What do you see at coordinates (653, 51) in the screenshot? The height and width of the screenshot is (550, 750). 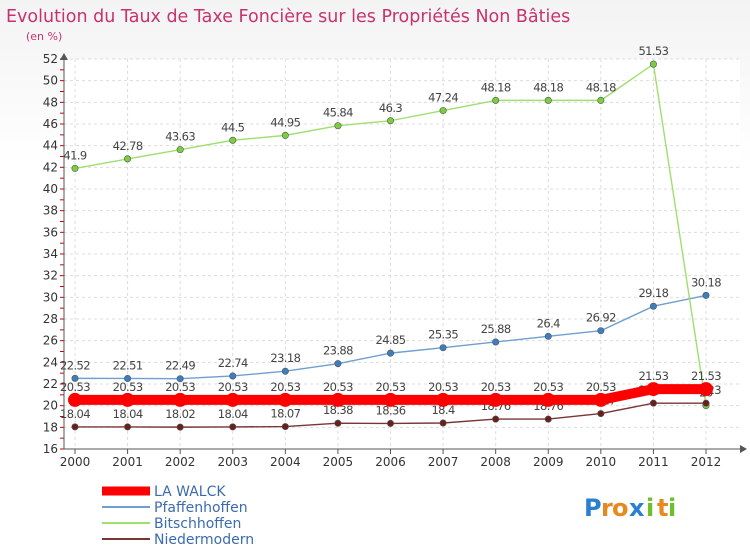 I see `data-label: 51.53` at bounding box center [653, 51].